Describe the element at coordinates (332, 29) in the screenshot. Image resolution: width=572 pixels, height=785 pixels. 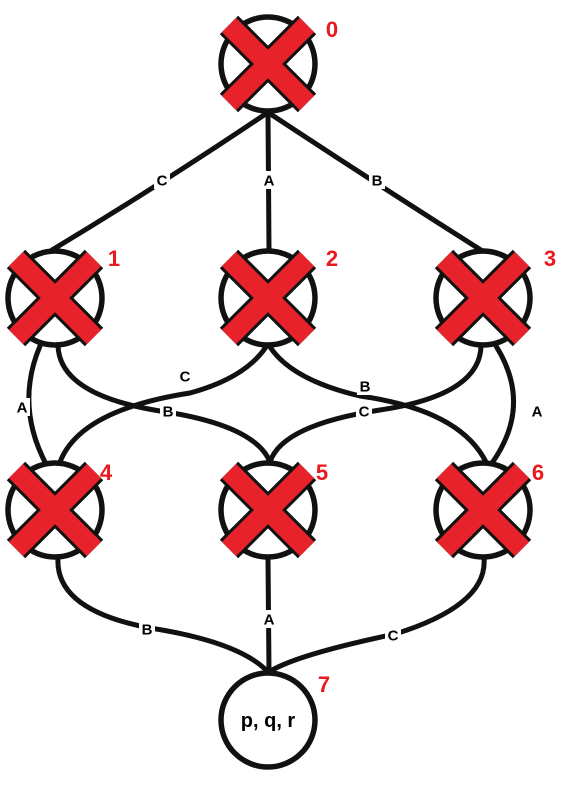
I see `node-number: 0` at that location.